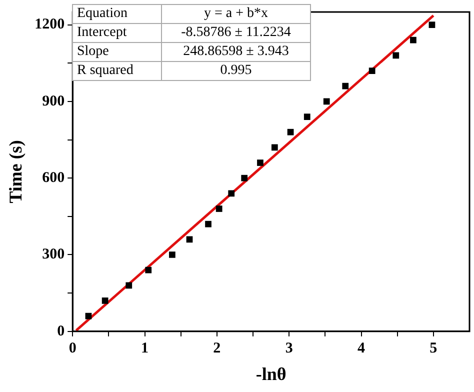  I want to click on y-tick-label: 300, so click(53, 254).